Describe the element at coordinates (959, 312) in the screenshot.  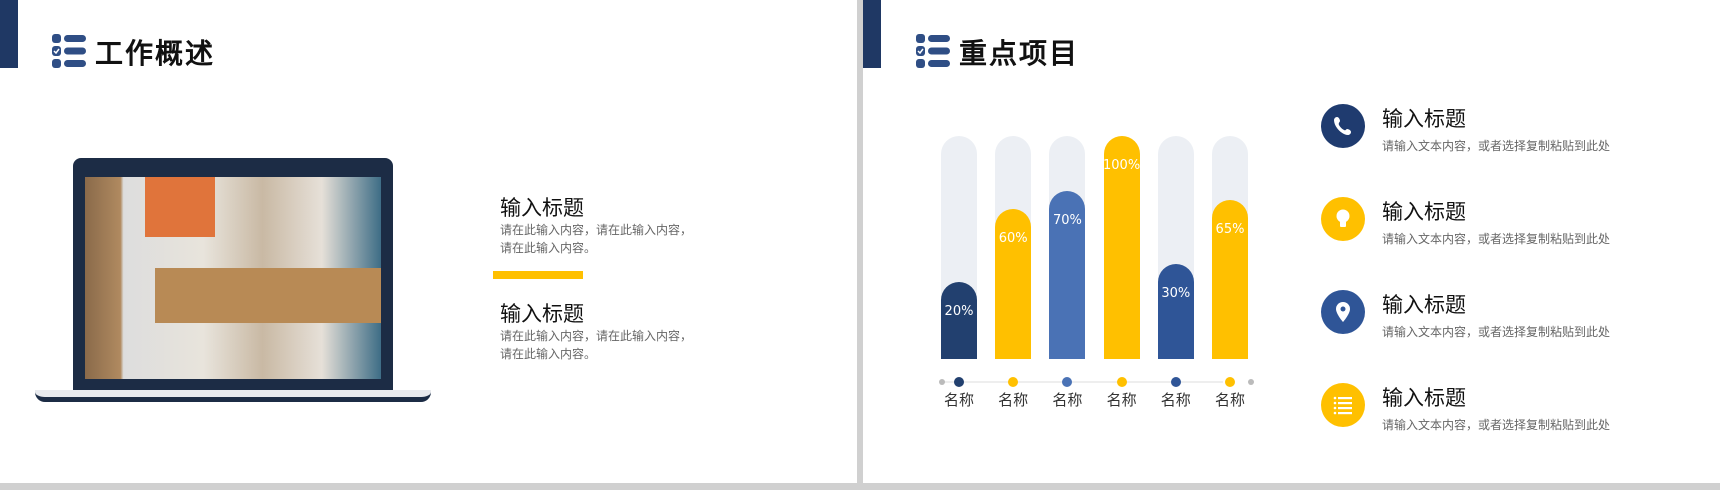
I see `bar-value-label: 20%` at that location.